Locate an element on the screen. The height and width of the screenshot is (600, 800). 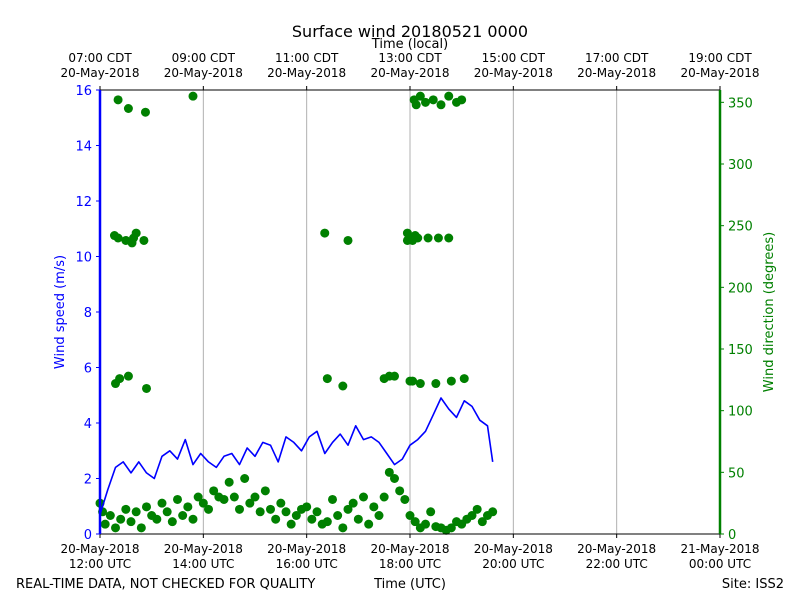
left-axis-label: Wind speed (m/s) is located at coordinates (60, 312).